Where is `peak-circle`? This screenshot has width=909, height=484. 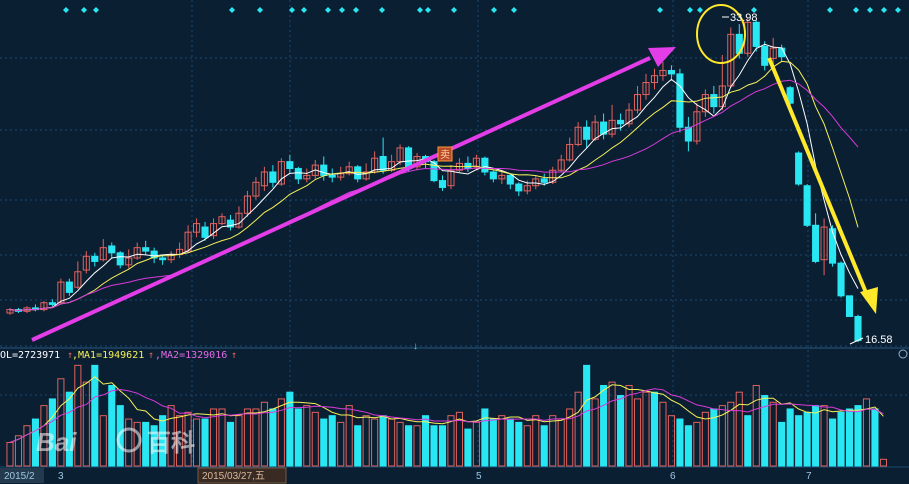
peak-circle is located at coordinates (721, 34).